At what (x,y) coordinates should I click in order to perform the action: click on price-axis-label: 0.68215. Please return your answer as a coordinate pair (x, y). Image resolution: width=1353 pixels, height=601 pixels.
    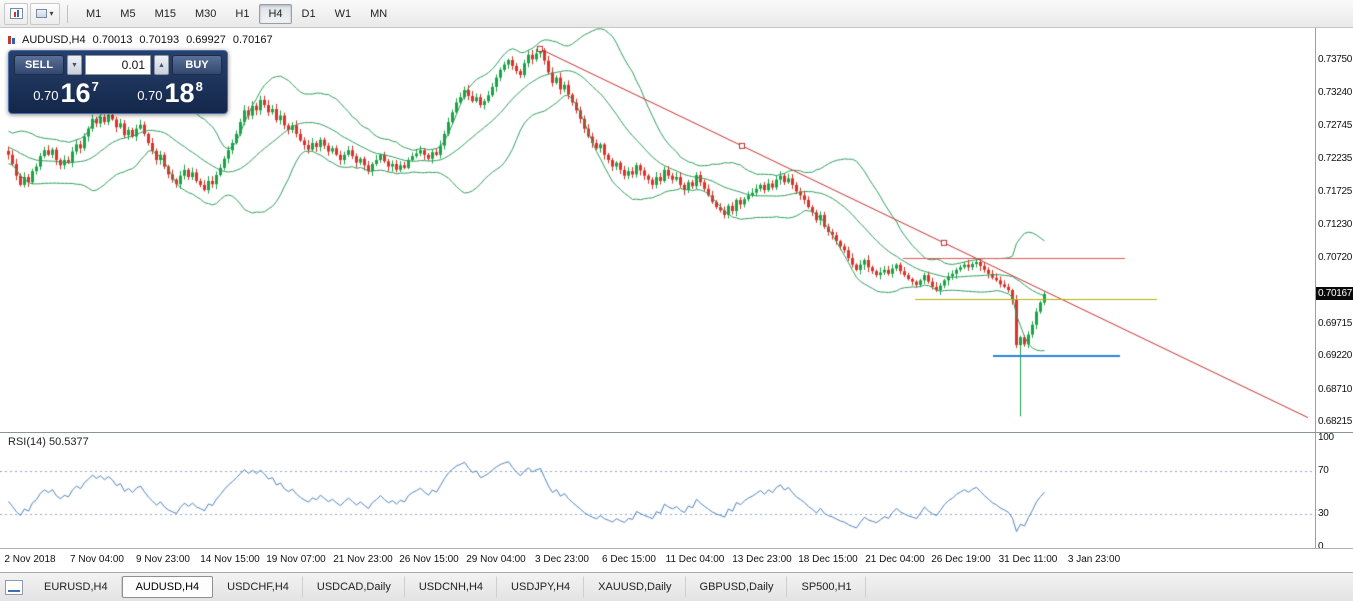
    Looking at the image, I should click on (1335, 421).